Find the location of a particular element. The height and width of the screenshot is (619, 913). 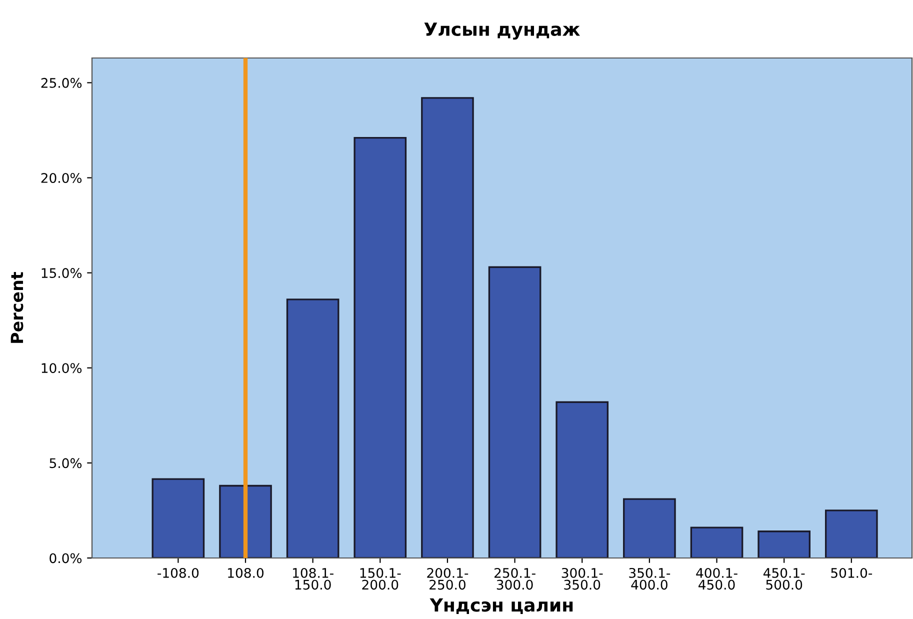

y-tick-label: 25.0% is located at coordinates (61, 83).